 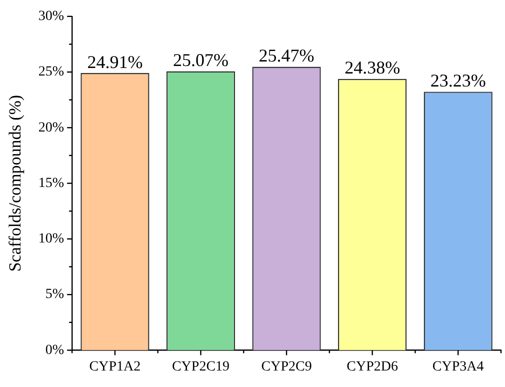 I want to click on y-tick-label: 0%, so click(x=54, y=350).